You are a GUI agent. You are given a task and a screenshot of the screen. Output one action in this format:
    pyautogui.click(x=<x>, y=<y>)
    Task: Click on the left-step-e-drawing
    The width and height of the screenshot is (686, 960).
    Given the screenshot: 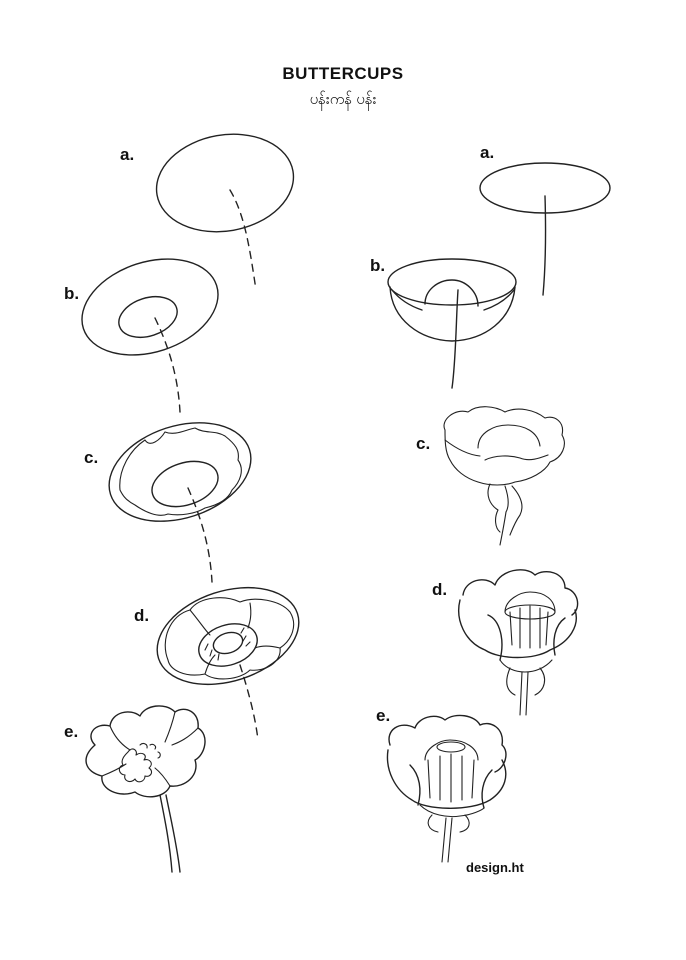 What is the action you would take?
    pyautogui.click(x=145, y=789)
    